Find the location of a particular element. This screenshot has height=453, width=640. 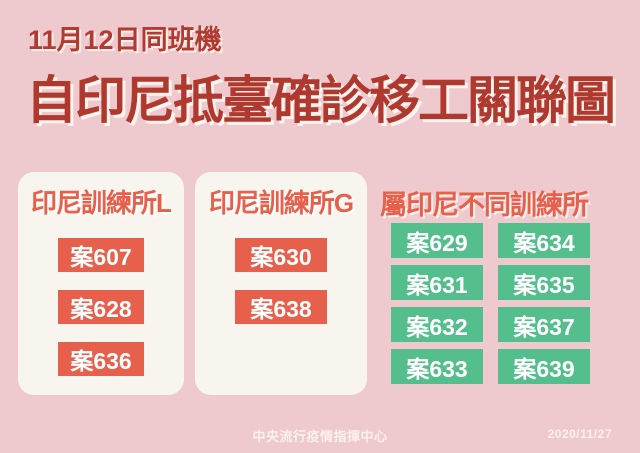

case-badge: 案629 is located at coordinates (437, 240).